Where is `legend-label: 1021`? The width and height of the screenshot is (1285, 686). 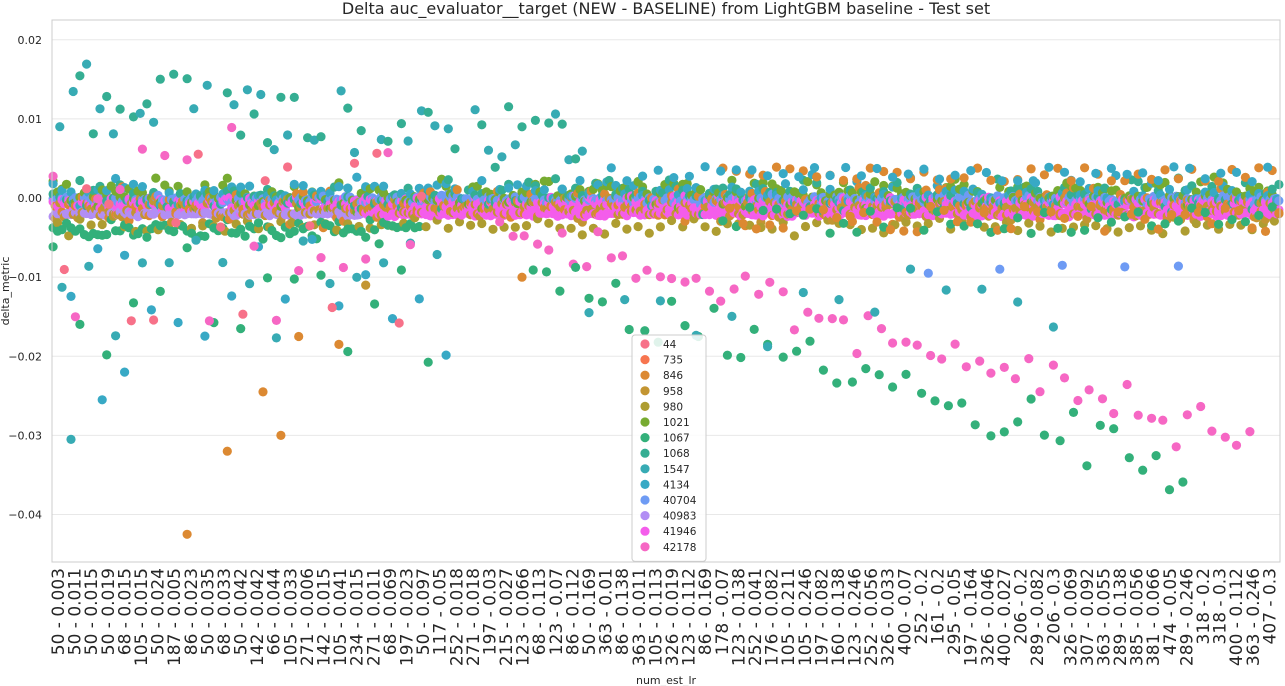
legend-label: 1021 is located at coordinates (676, 423).